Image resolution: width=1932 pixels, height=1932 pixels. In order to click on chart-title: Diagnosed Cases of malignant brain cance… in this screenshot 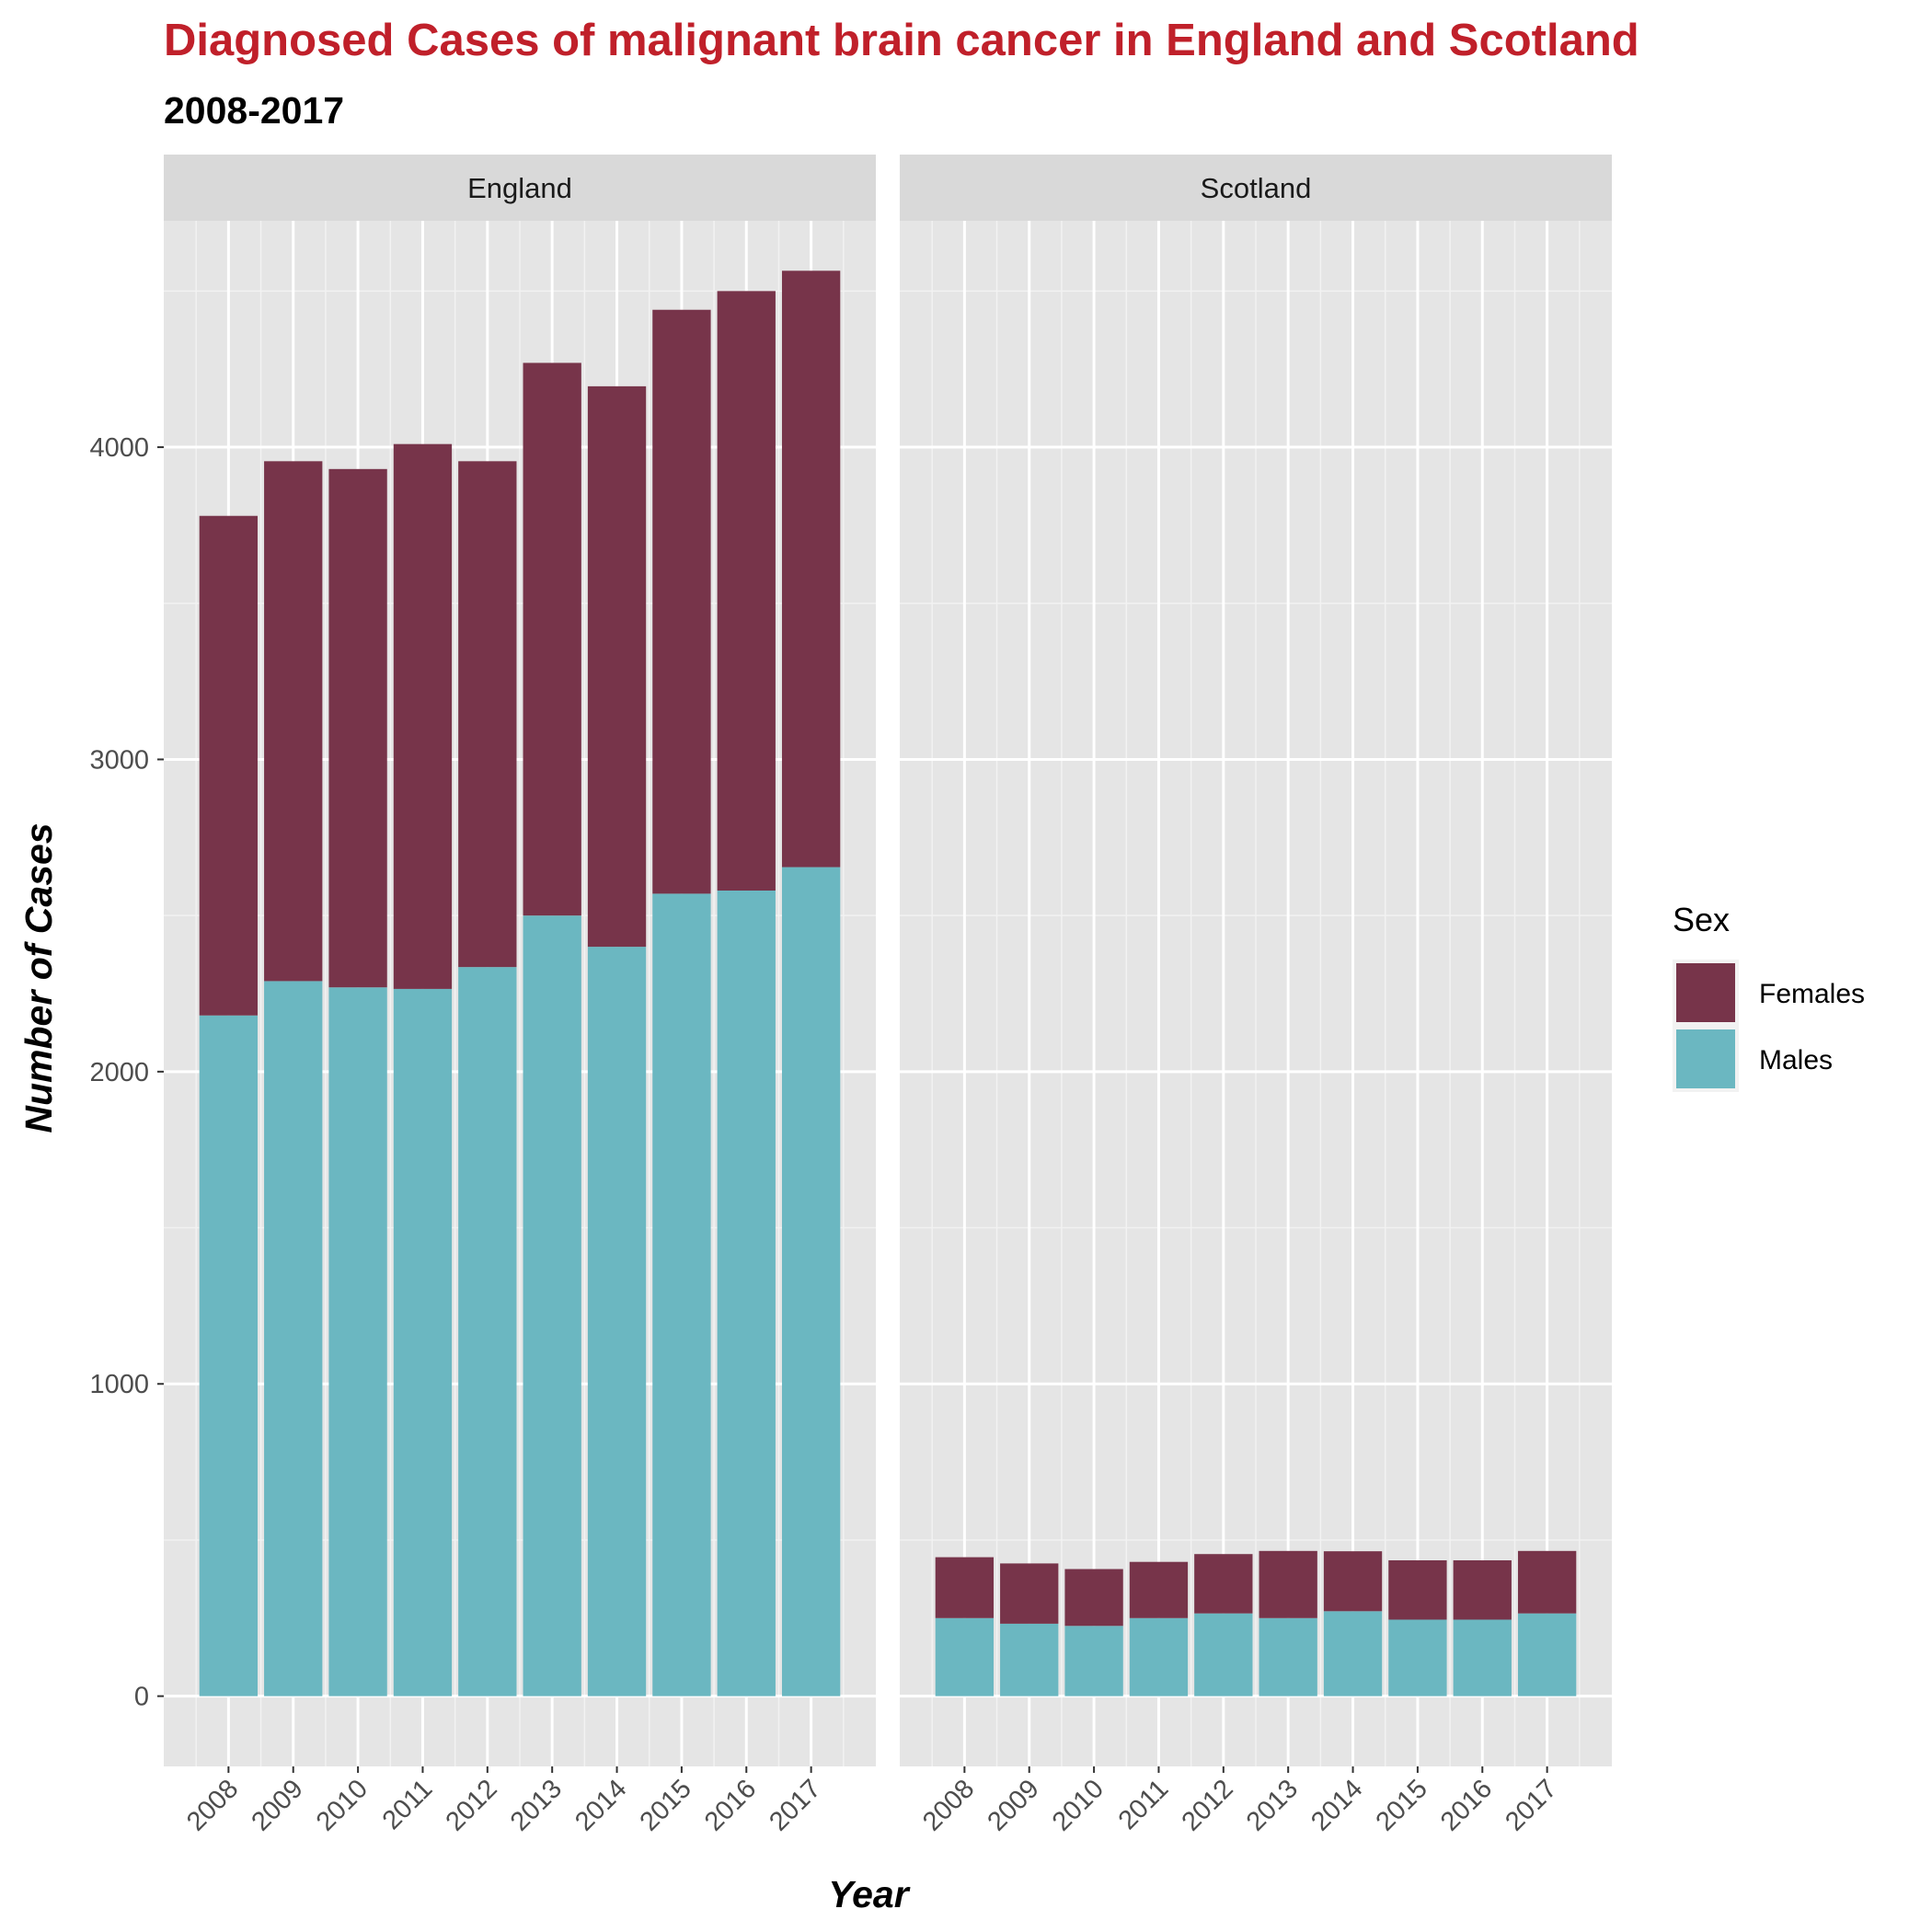, I will do `click(901, 40)`.